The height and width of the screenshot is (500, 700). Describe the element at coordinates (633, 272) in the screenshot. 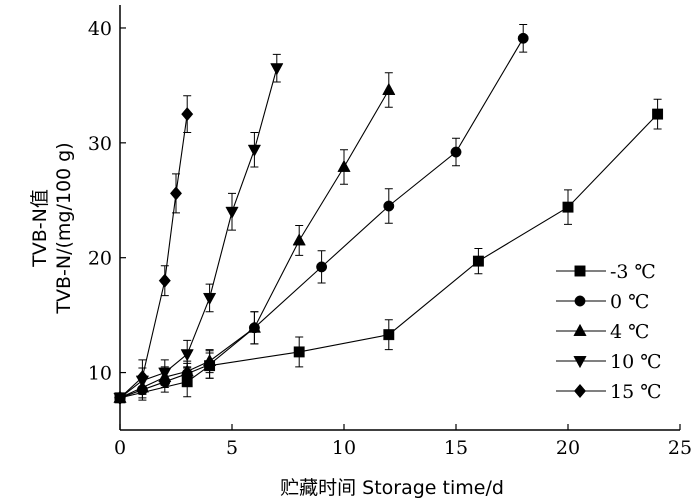

I see `legend-label: -3 ℃` at that location.